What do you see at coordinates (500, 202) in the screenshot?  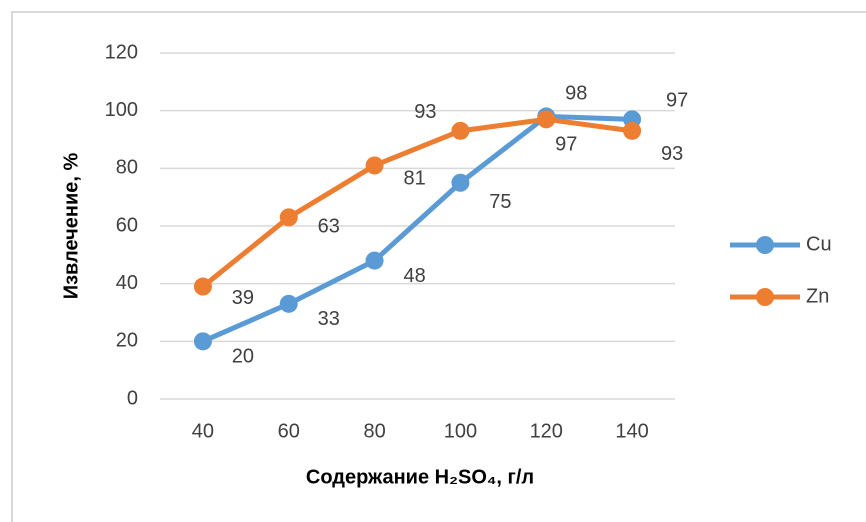 I see `data-label: 75` at bounding box center [500, 202].